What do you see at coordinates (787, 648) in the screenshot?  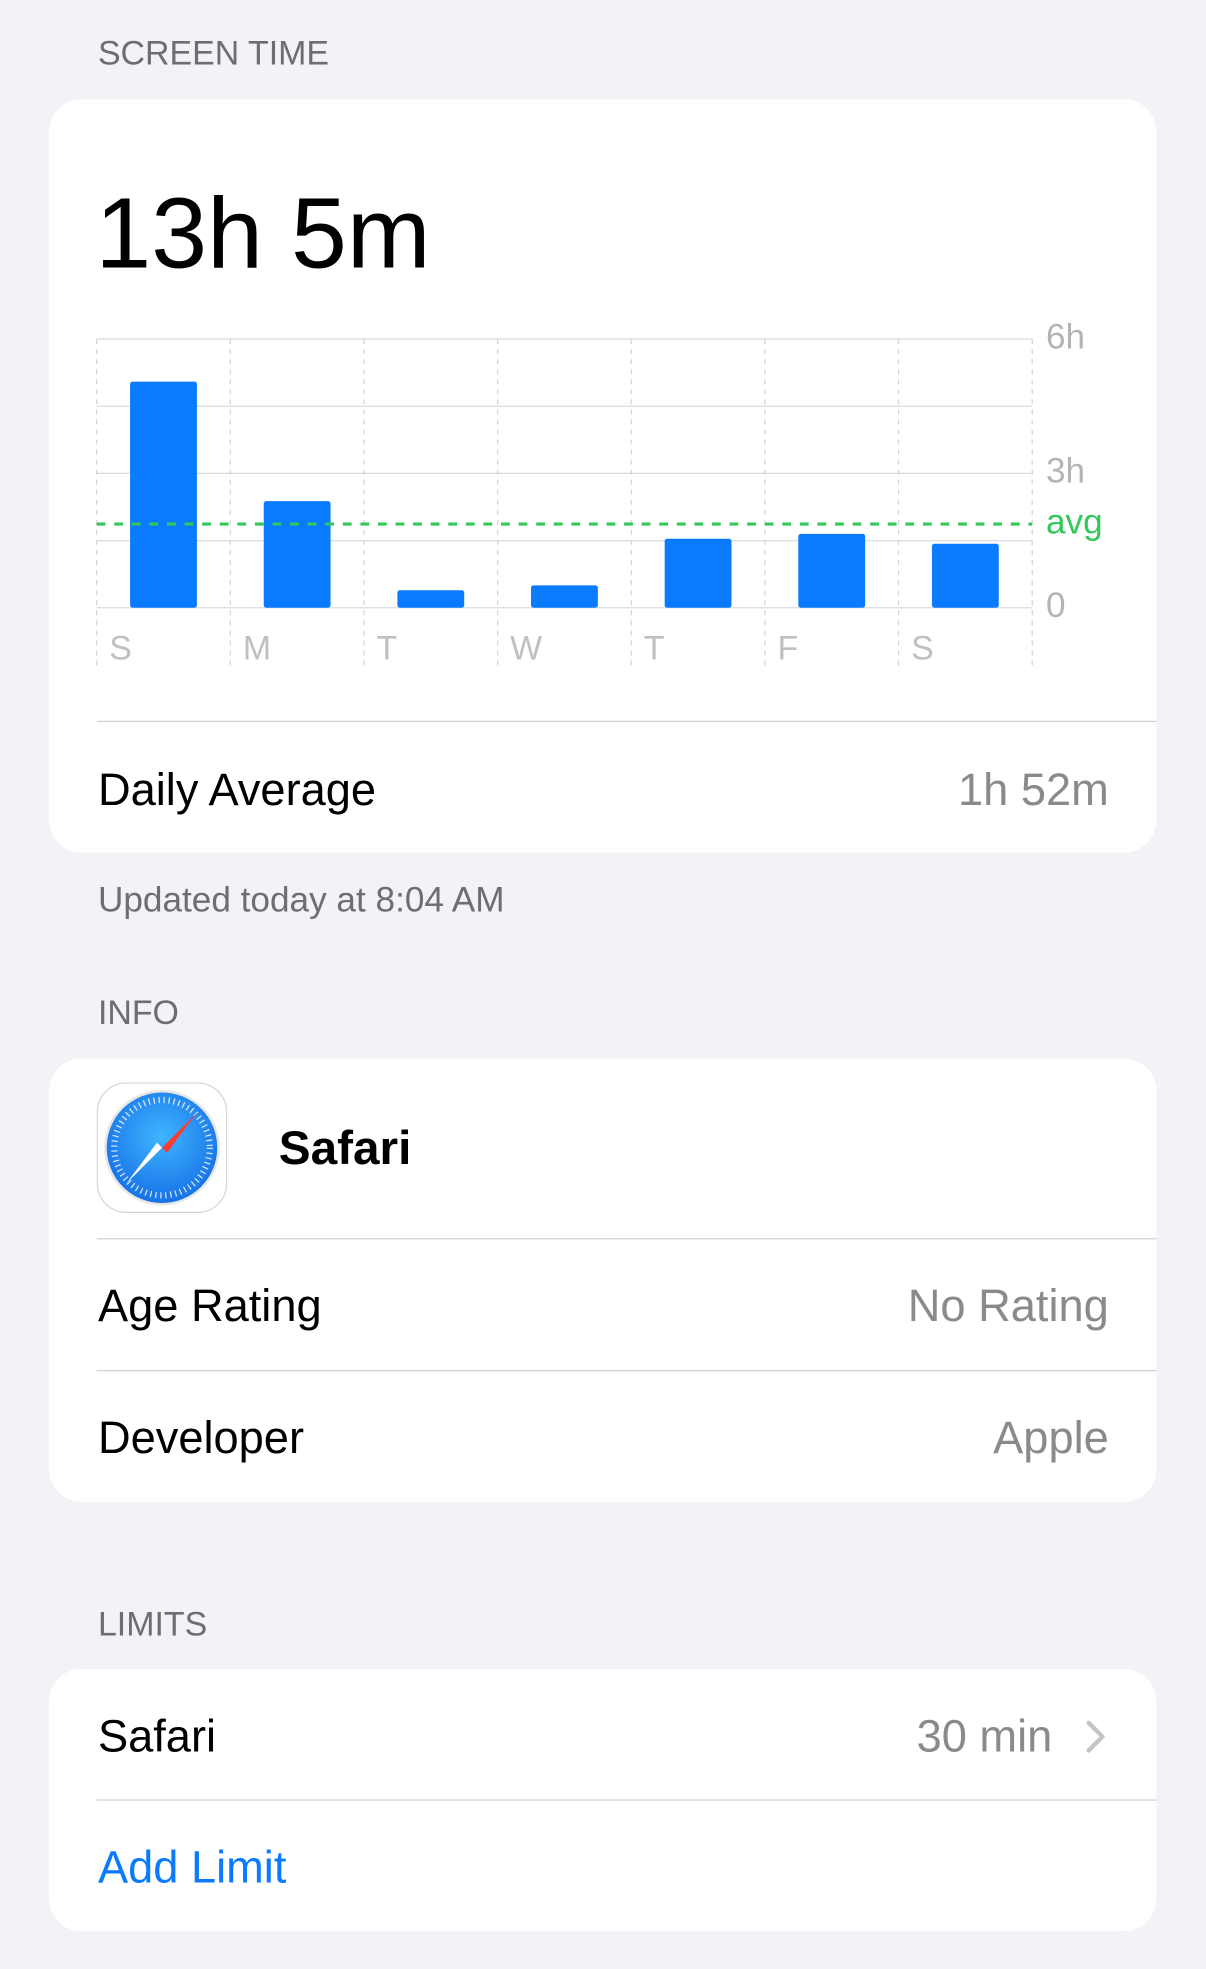 I see `x-tick-label: F` at bounding box center [787, 648].